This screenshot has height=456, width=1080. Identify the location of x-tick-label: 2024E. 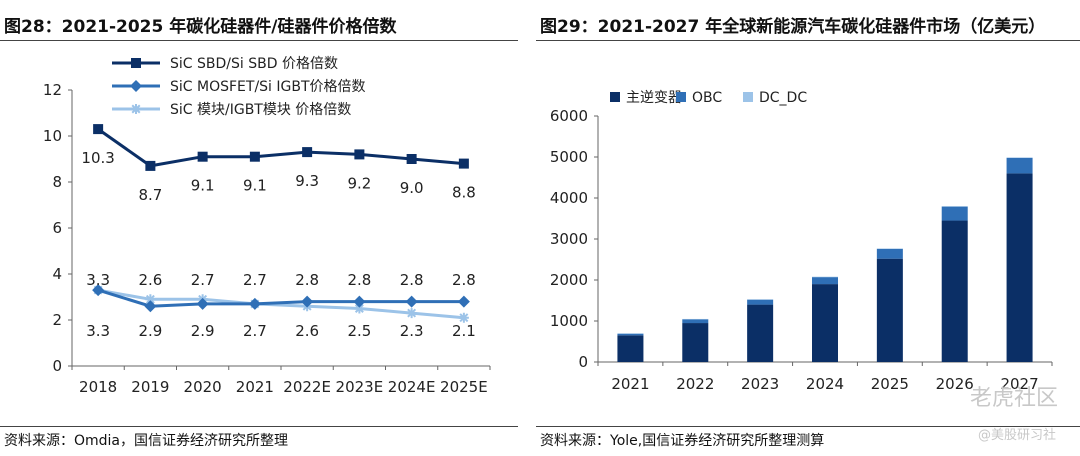
(412, 387).